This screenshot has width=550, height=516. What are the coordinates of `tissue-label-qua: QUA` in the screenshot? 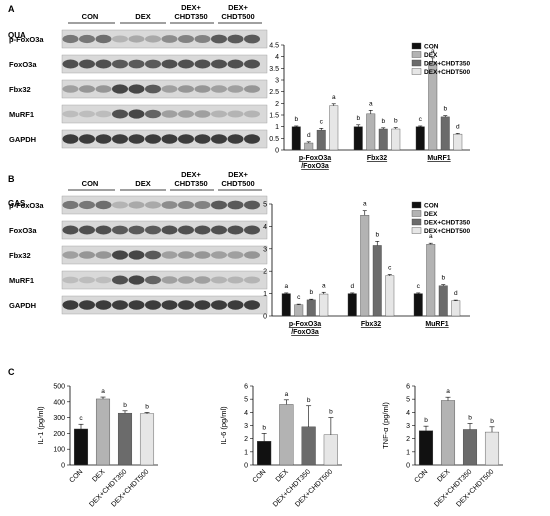 It's located at (17, 35).